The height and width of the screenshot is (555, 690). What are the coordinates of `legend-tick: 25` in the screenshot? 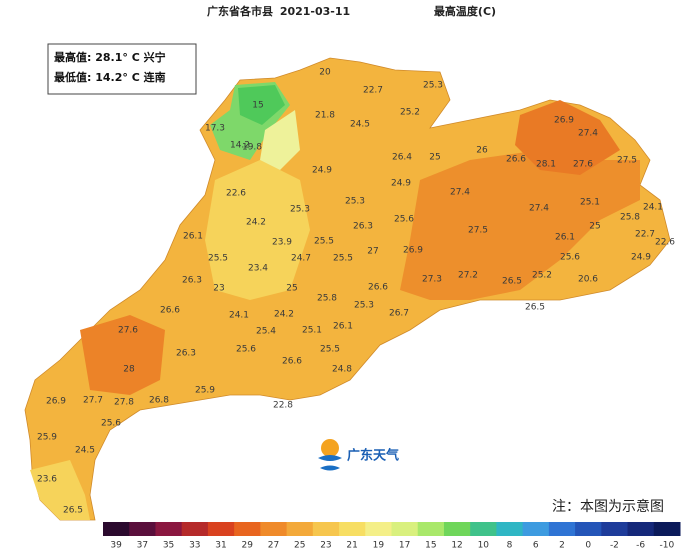 It's located at (299, 546).